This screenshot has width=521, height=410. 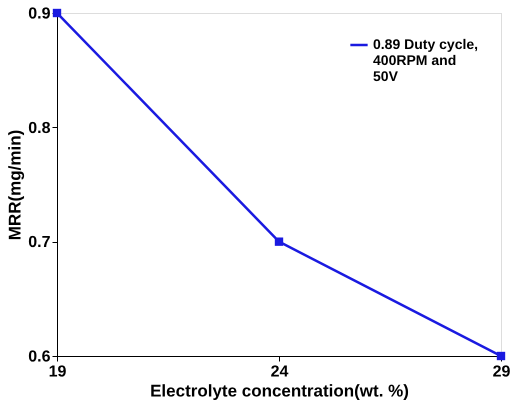 I want to click on x-axis-title: Electrolyte concentration(wt. %), so click(x=279, y=391).